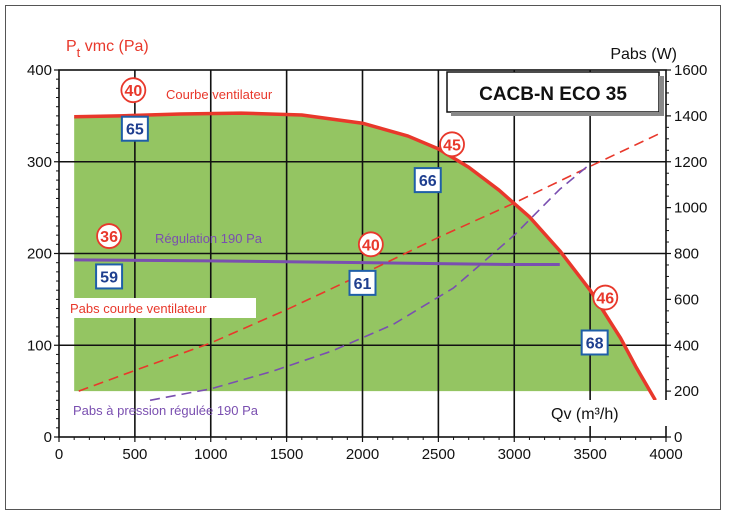 The height and width of the screenshot is (518, 729). Describe the element at coordinates (210, 454) in the screenshot. I see `x-tick-label: 1000` at that location.